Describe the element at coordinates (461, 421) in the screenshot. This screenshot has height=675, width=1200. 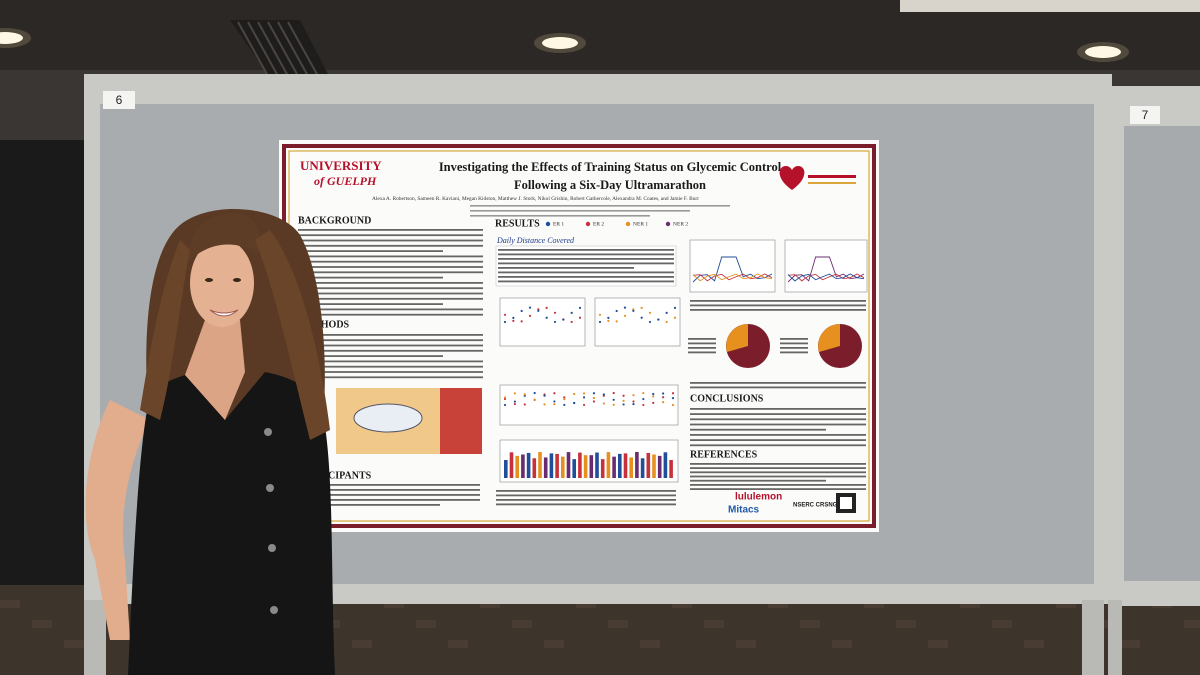
I see `methods-figure-side` at that location.